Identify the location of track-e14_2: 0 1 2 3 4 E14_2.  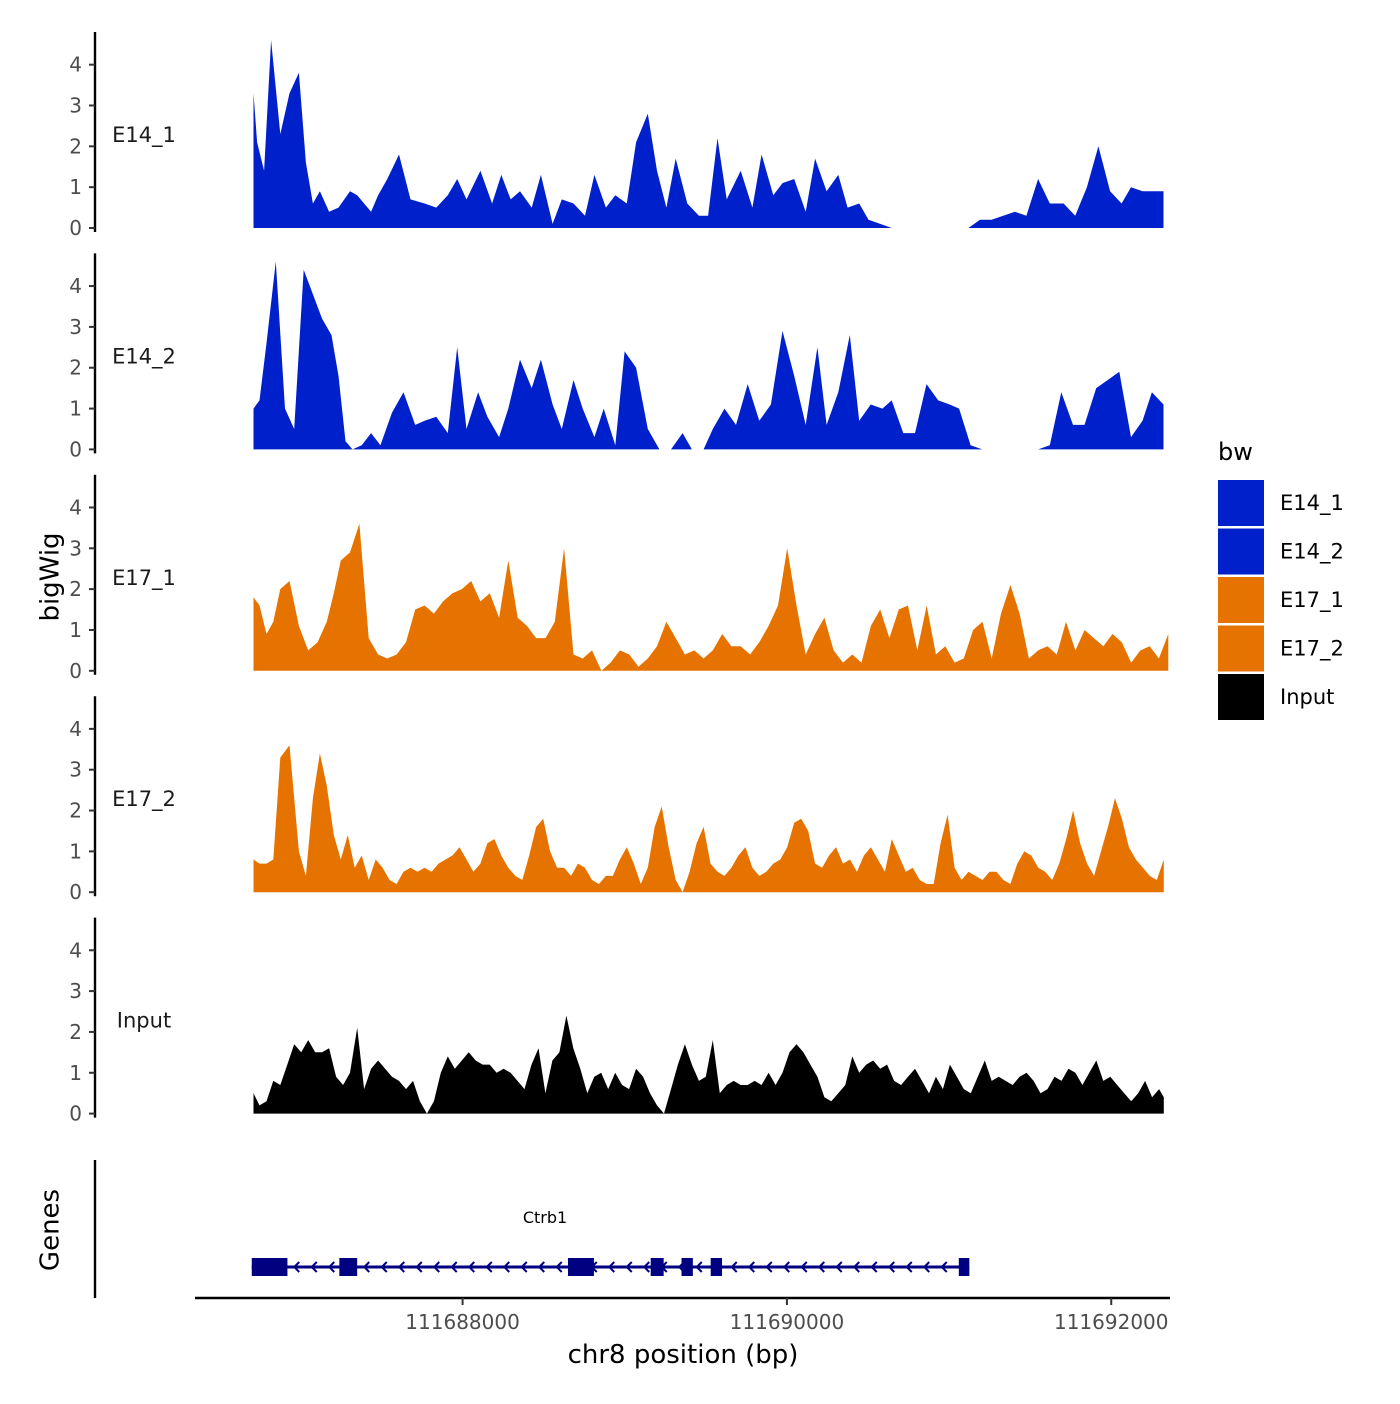
(616, 357).